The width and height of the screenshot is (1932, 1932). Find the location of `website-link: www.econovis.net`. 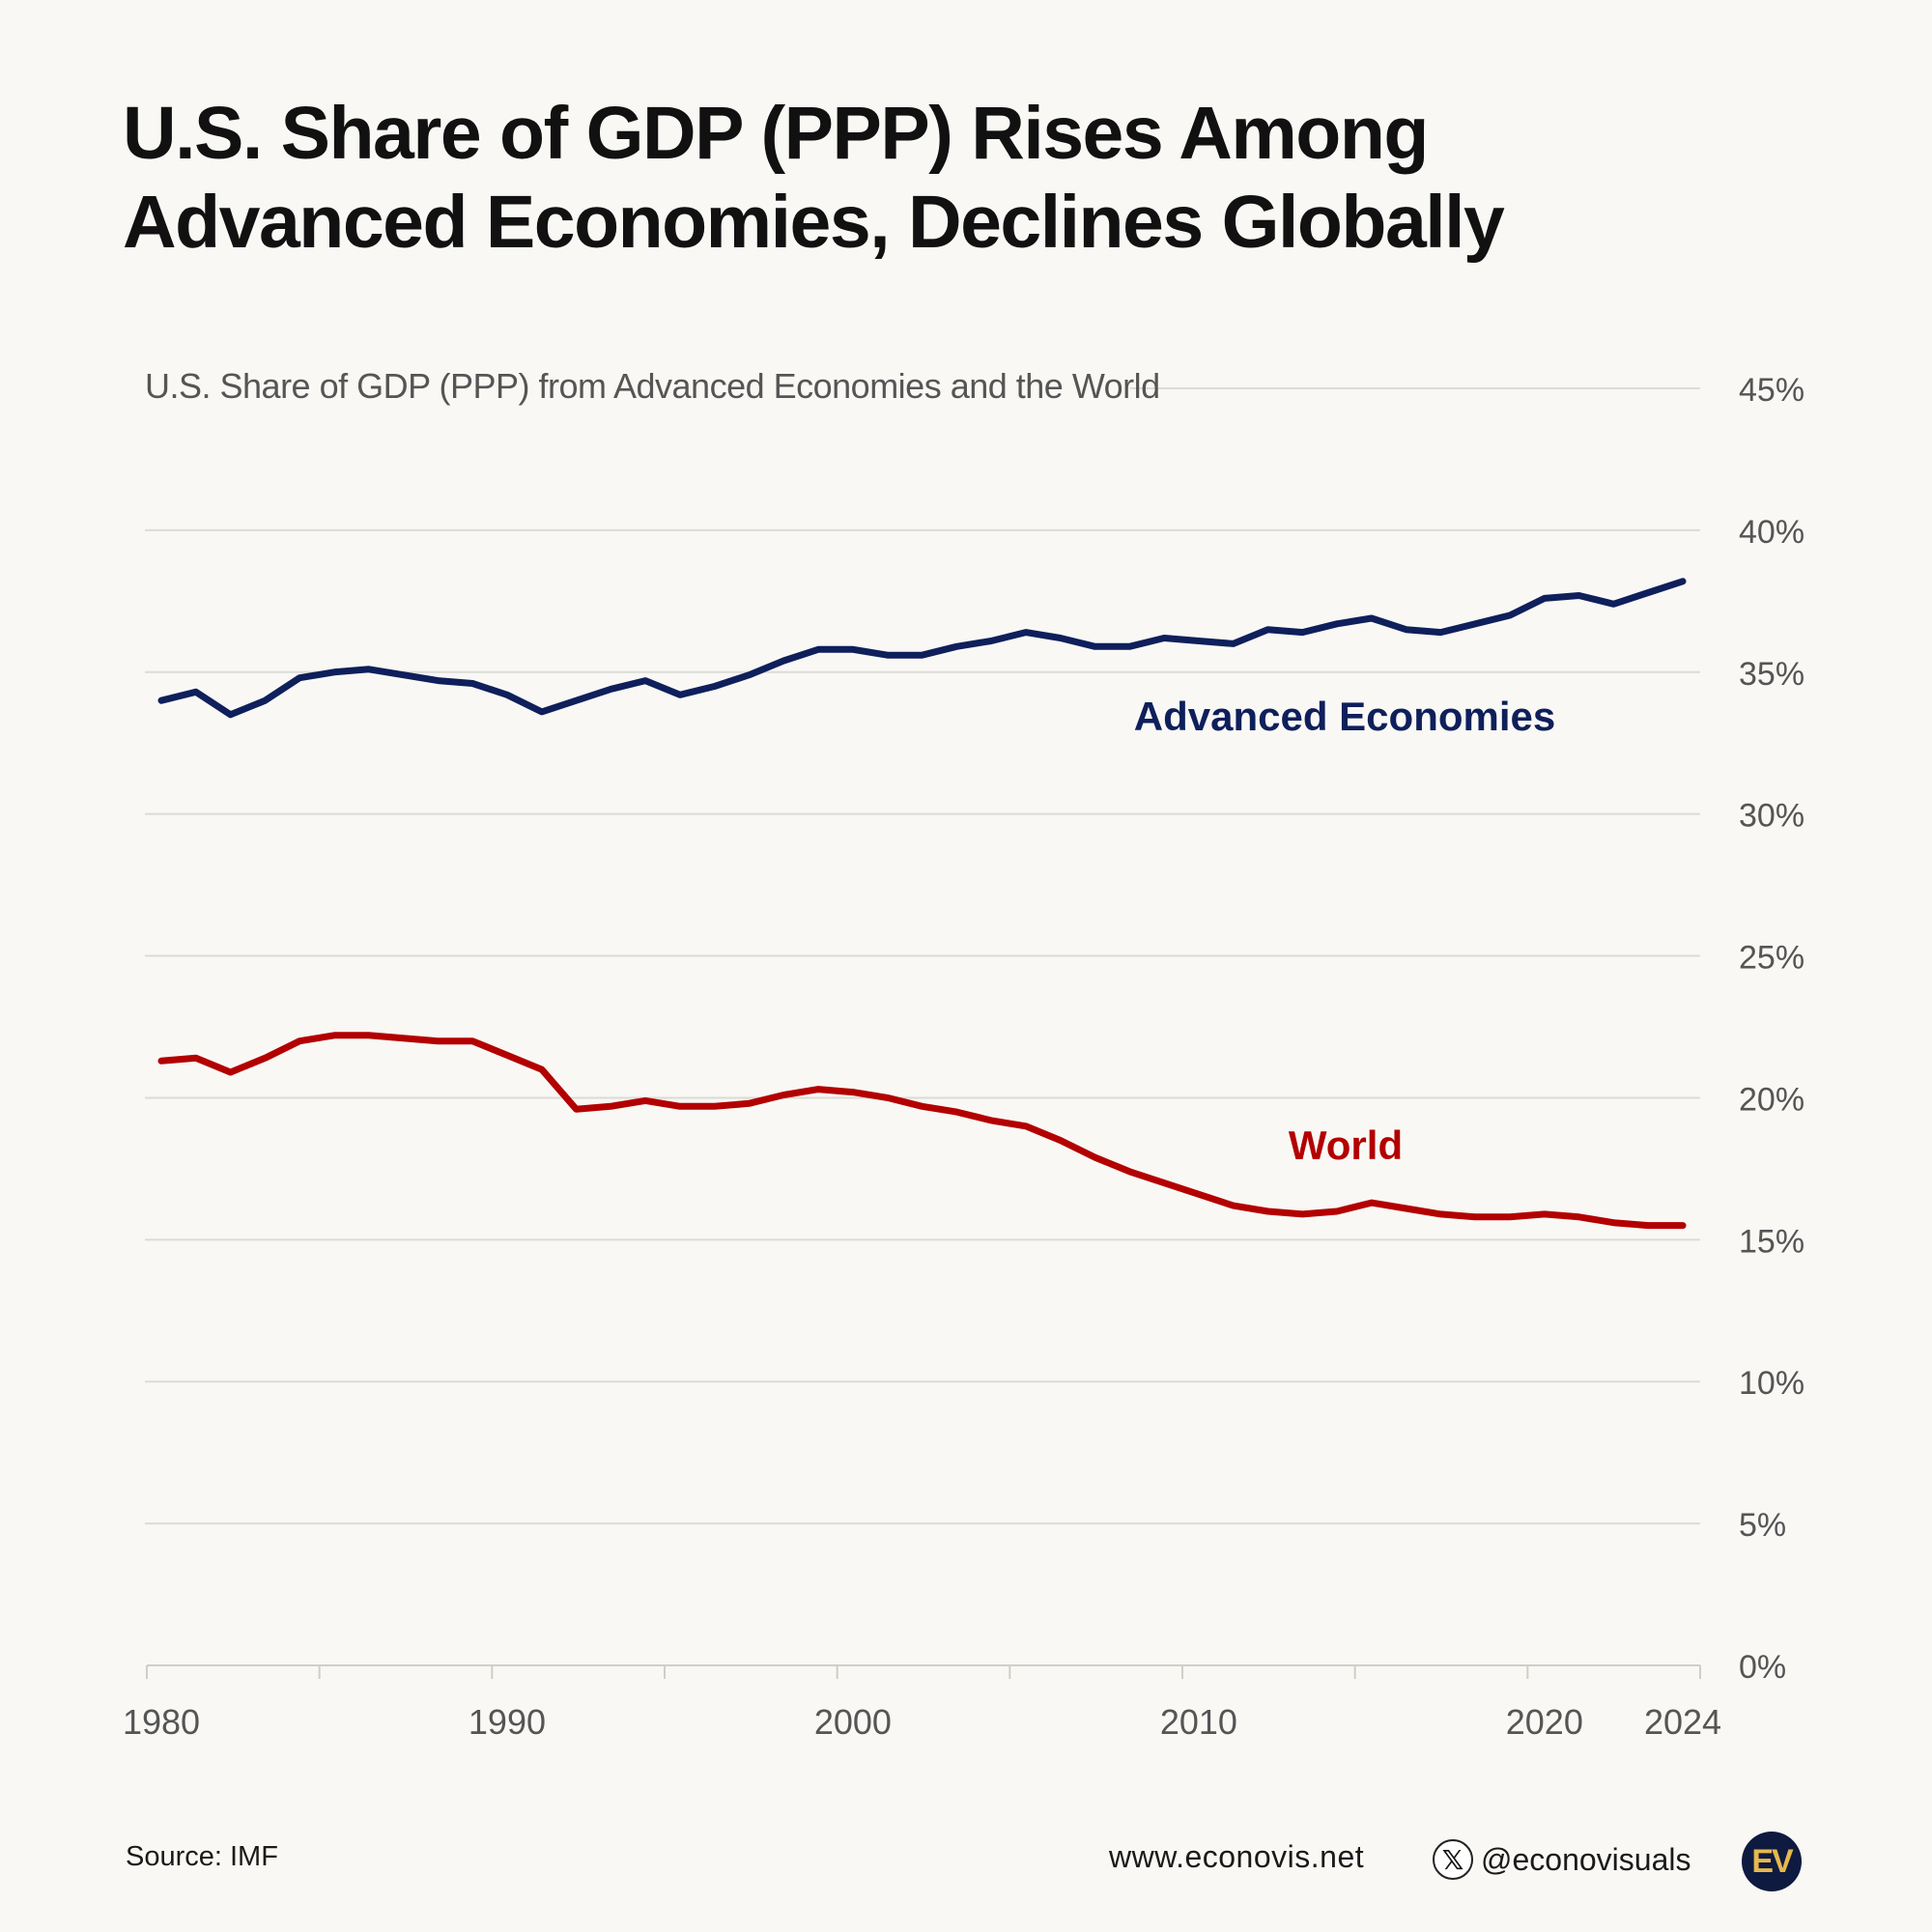

website-link: www.econovis.net is located at coordinates (1237, 1856).